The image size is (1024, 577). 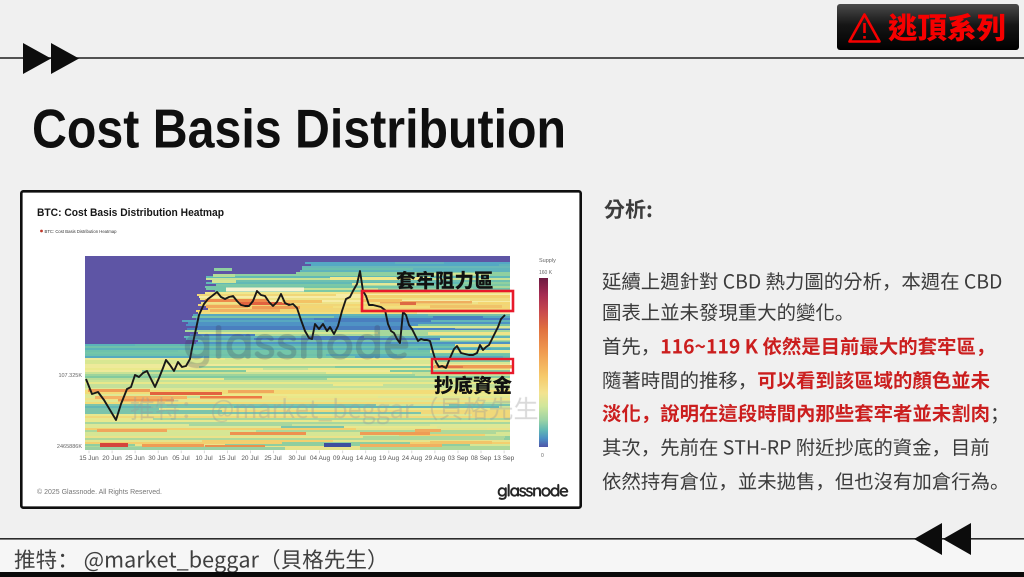 What do you see at coordinates (250, 458) in the screenshot?
I see `svg-text: 20 Jul` at bounding box center [250, 458].